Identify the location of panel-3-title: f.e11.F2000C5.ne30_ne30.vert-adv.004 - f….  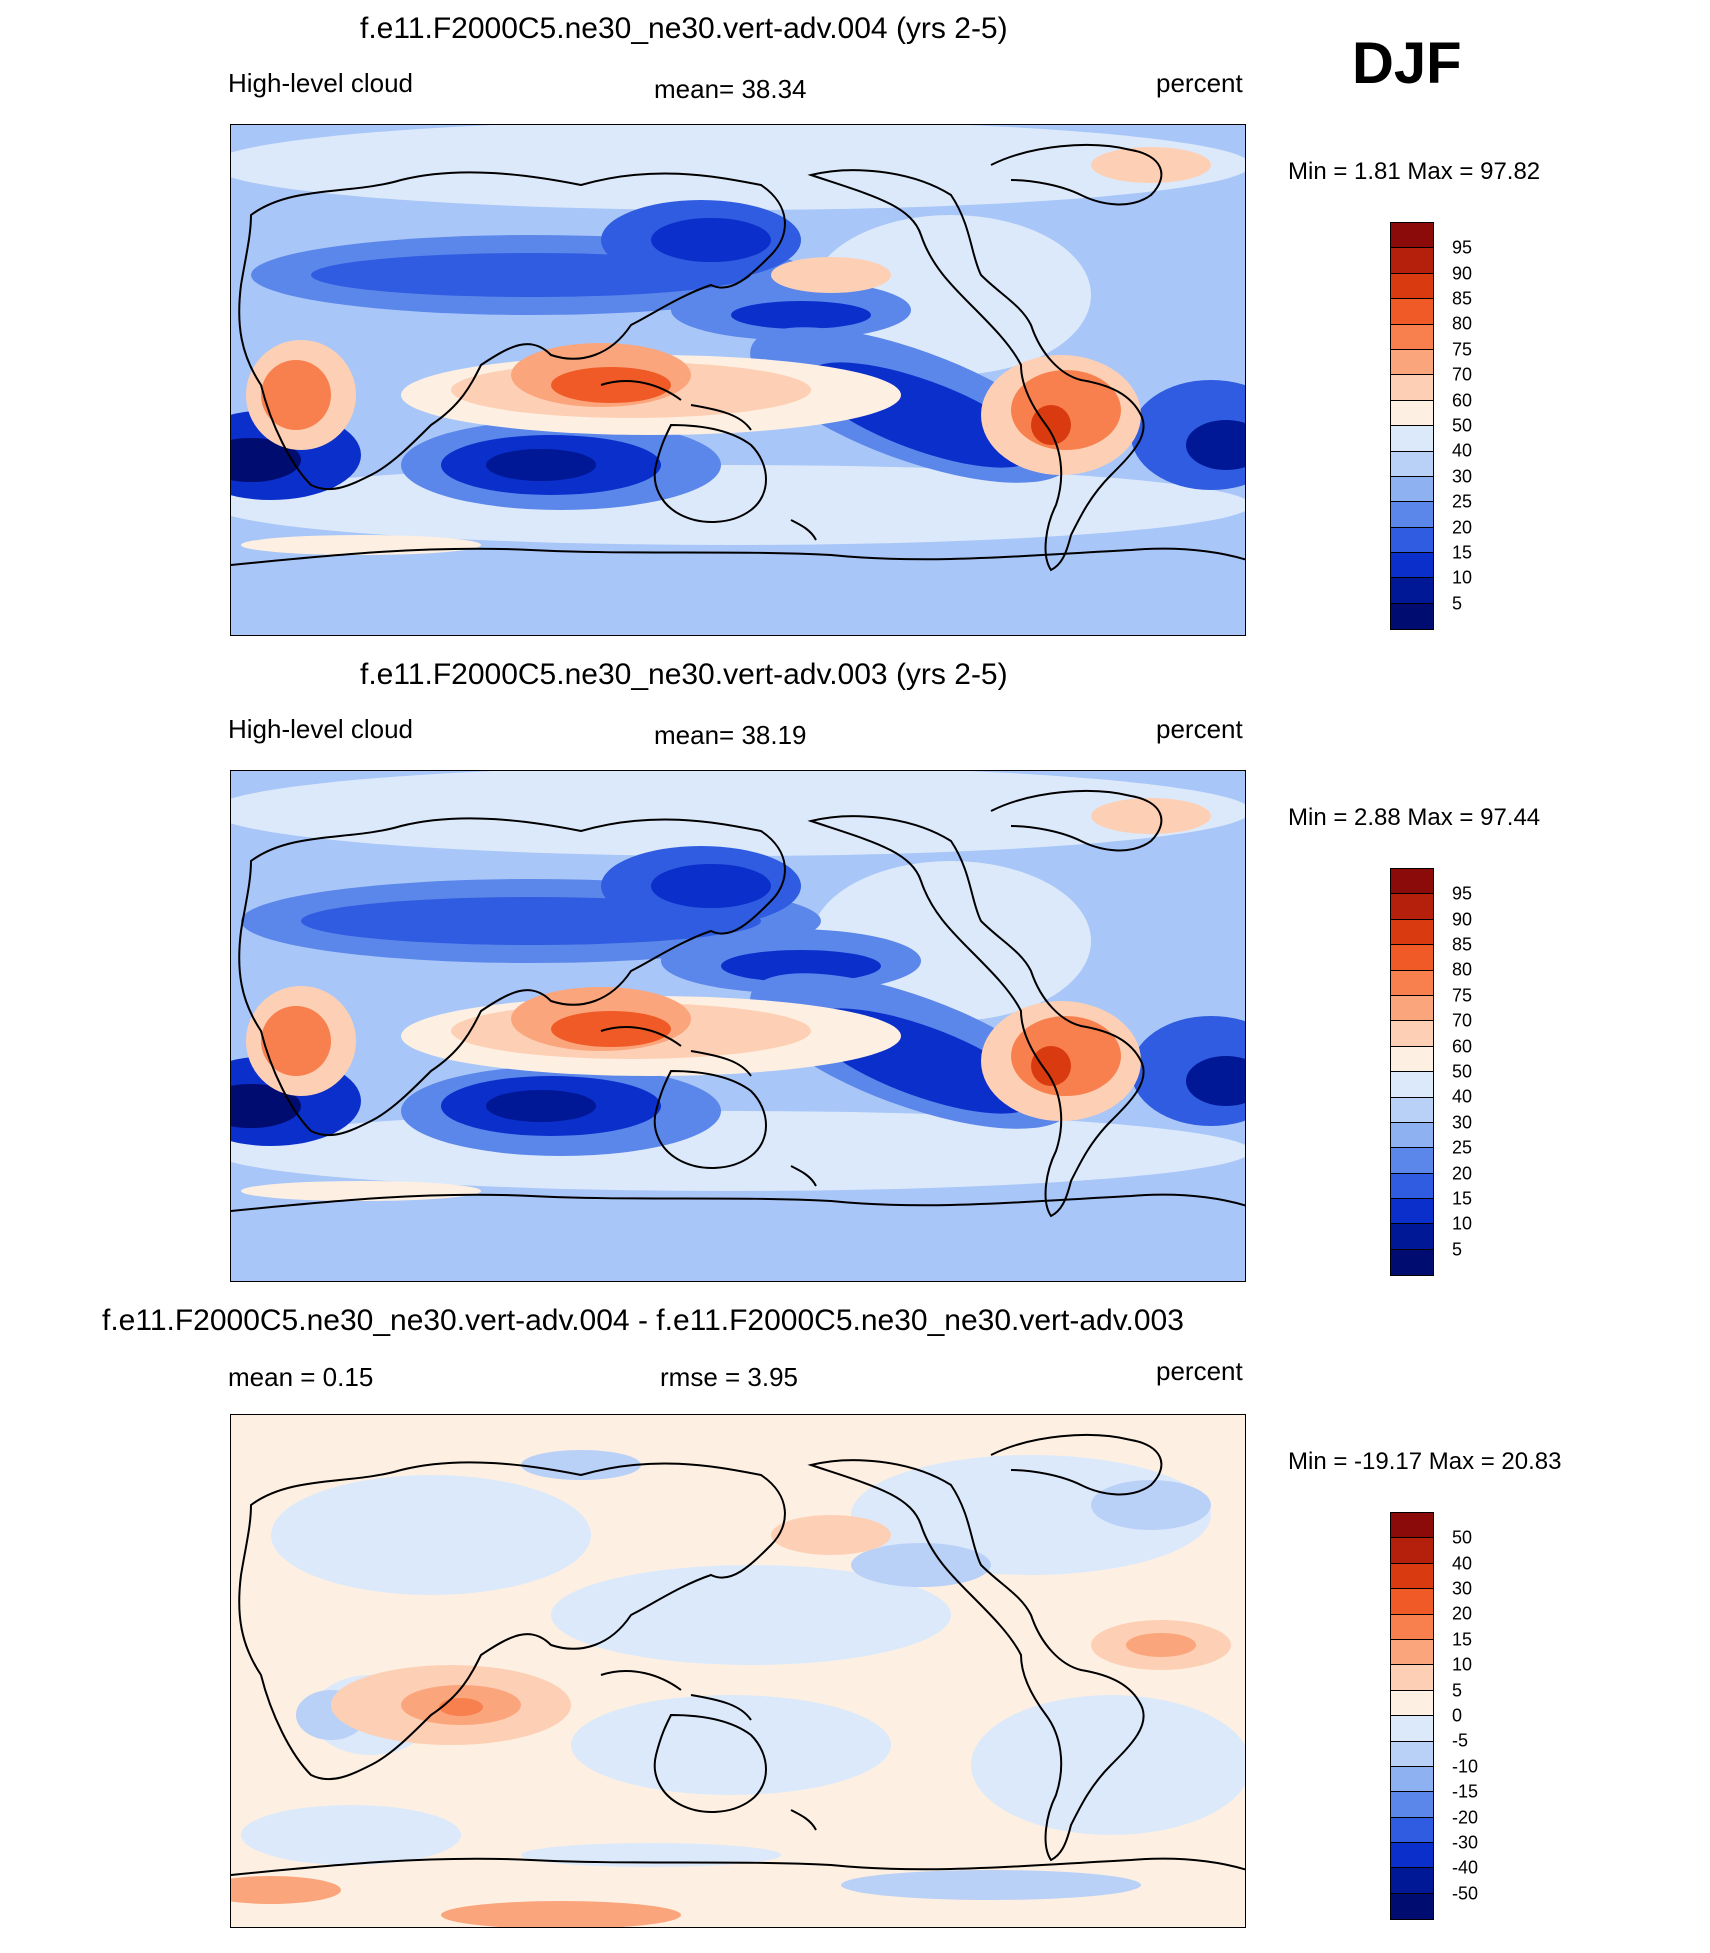
(643, 1320).